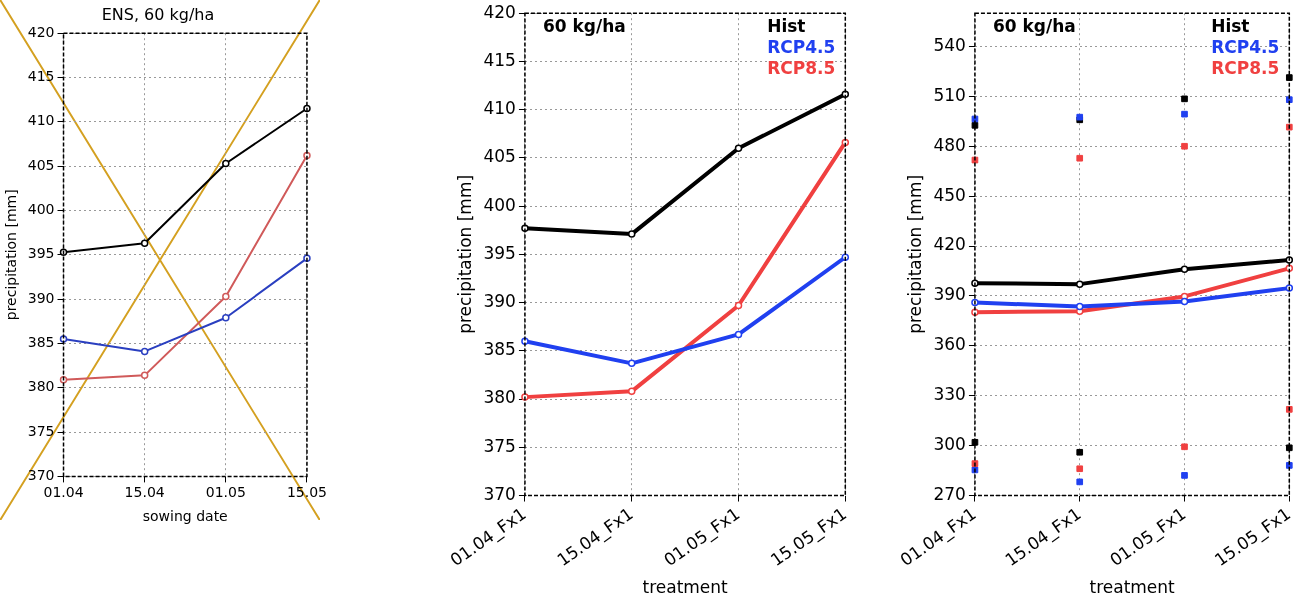 This screenshot has width=1304, height=603. Describe the element at coordinates (949, 94) in the screenshot. I see `y-tick-label: 510` at that location.